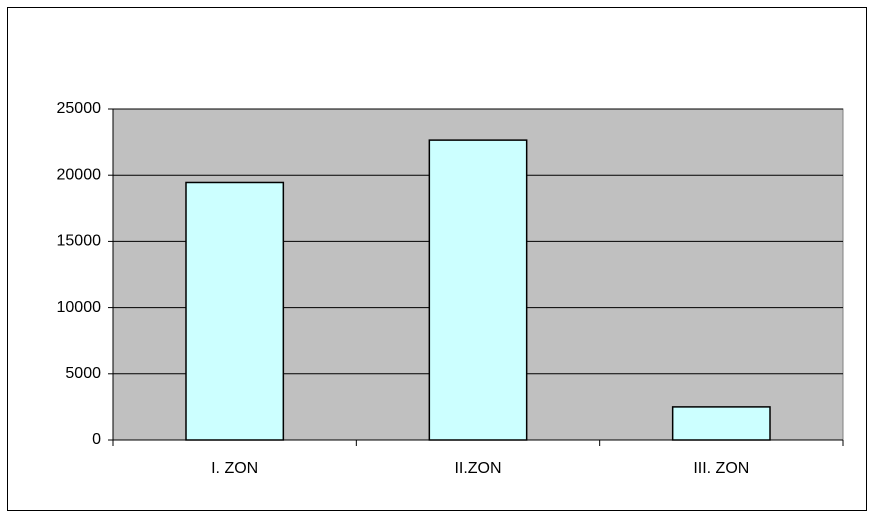 This screenshot has height=518, width=874. What do you see at coordinates (83, 373) in the screenshot?
I see `y-tick-label: 5000` at bounding box center [83, 373].